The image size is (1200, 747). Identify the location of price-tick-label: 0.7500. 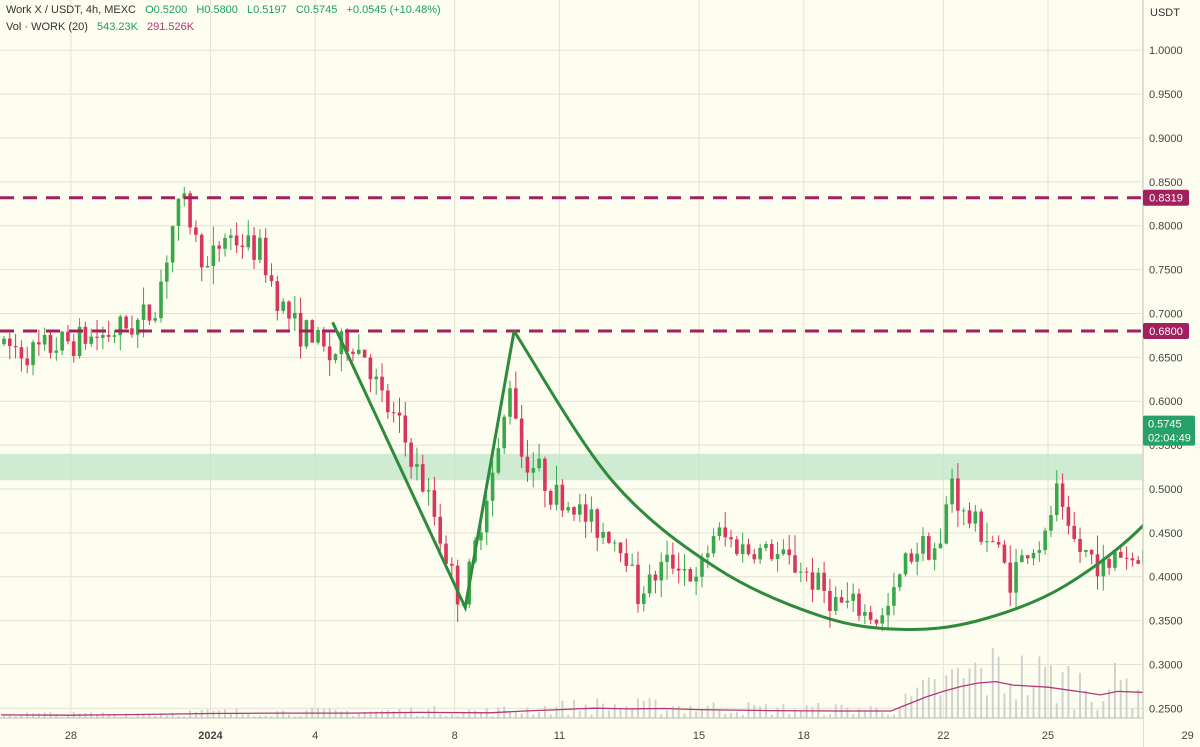
(1166, 271).